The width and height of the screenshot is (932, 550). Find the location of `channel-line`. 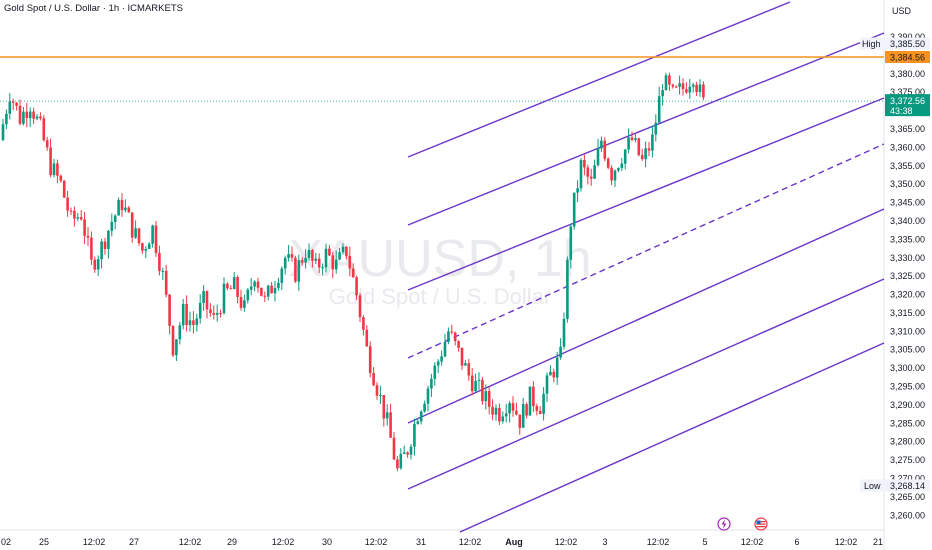

channel-line is located at coordinates (599, 79).